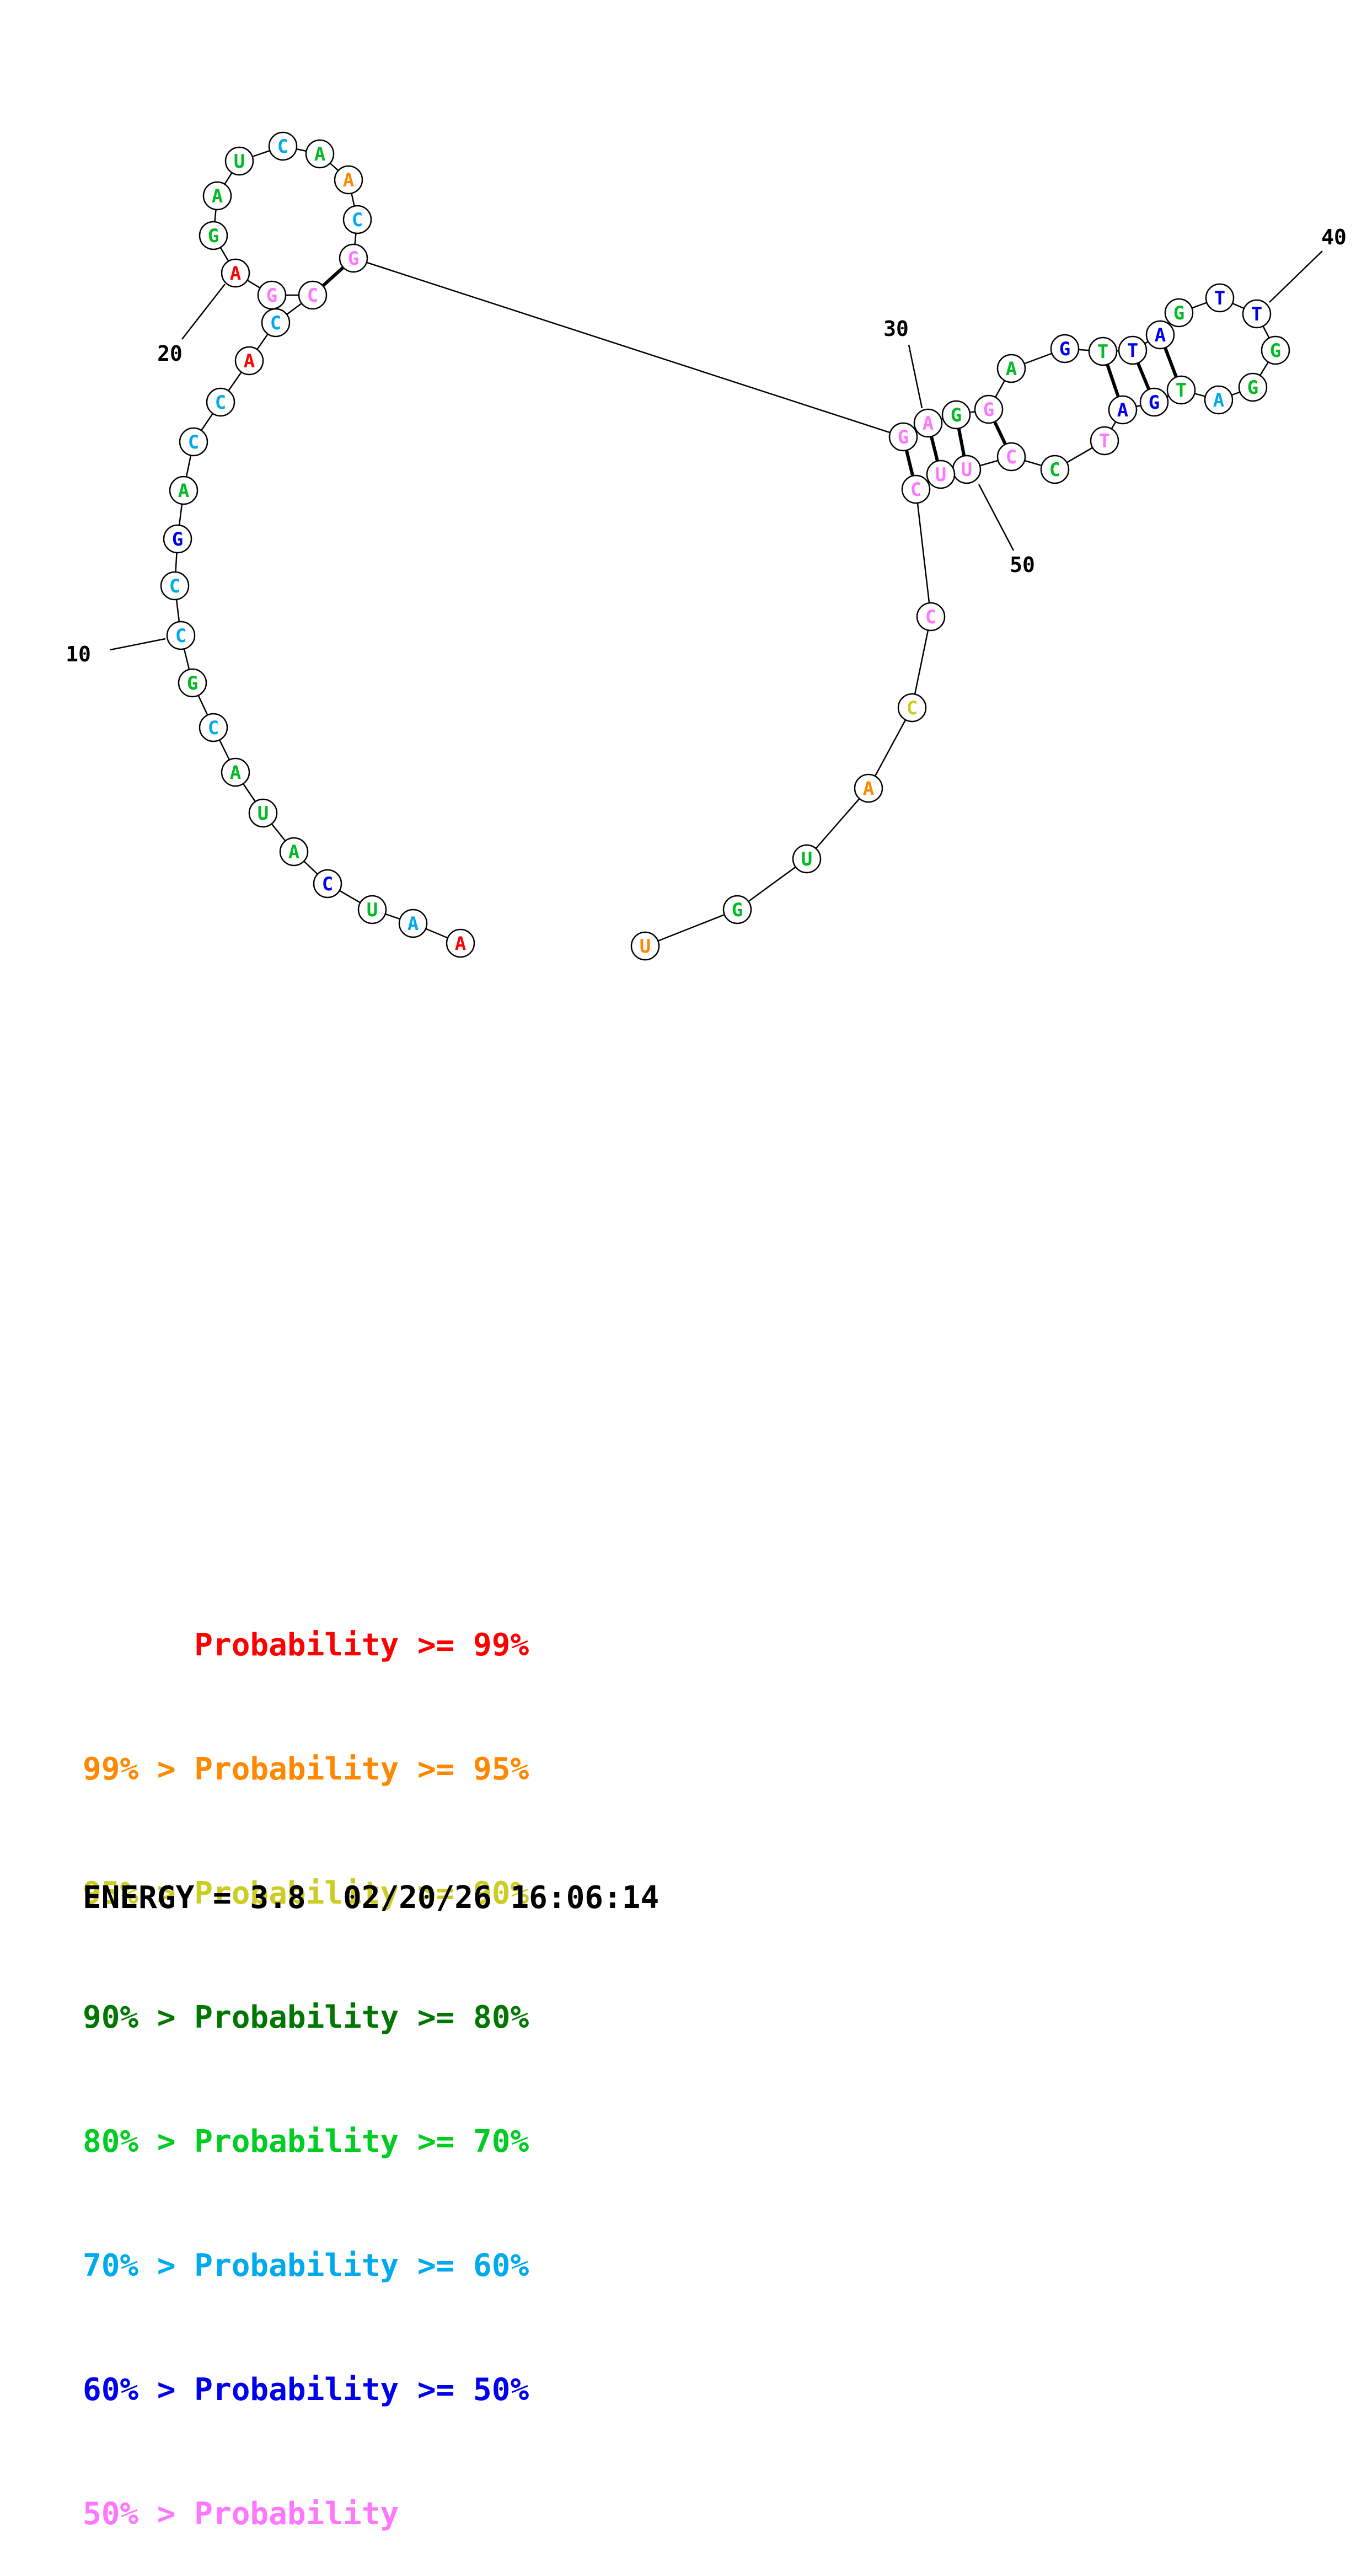 Image resolution: width=1367 pixels, height=2576 pixels. I want to click on legend-row: 99% > Probability >= 95%, so click(306, 1769).